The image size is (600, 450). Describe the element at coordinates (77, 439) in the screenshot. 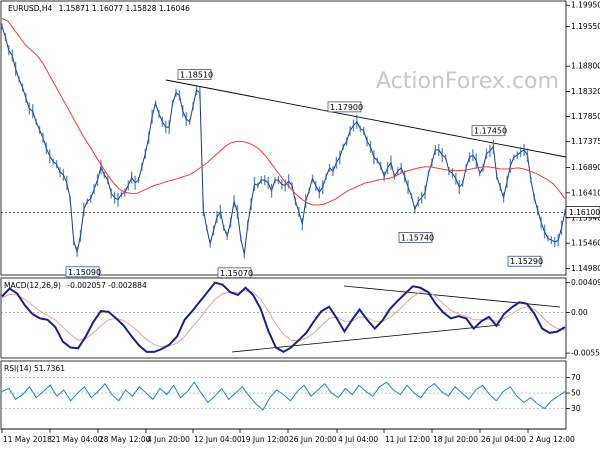

I see `time-tick-label: 21 May 04:00` at that location.